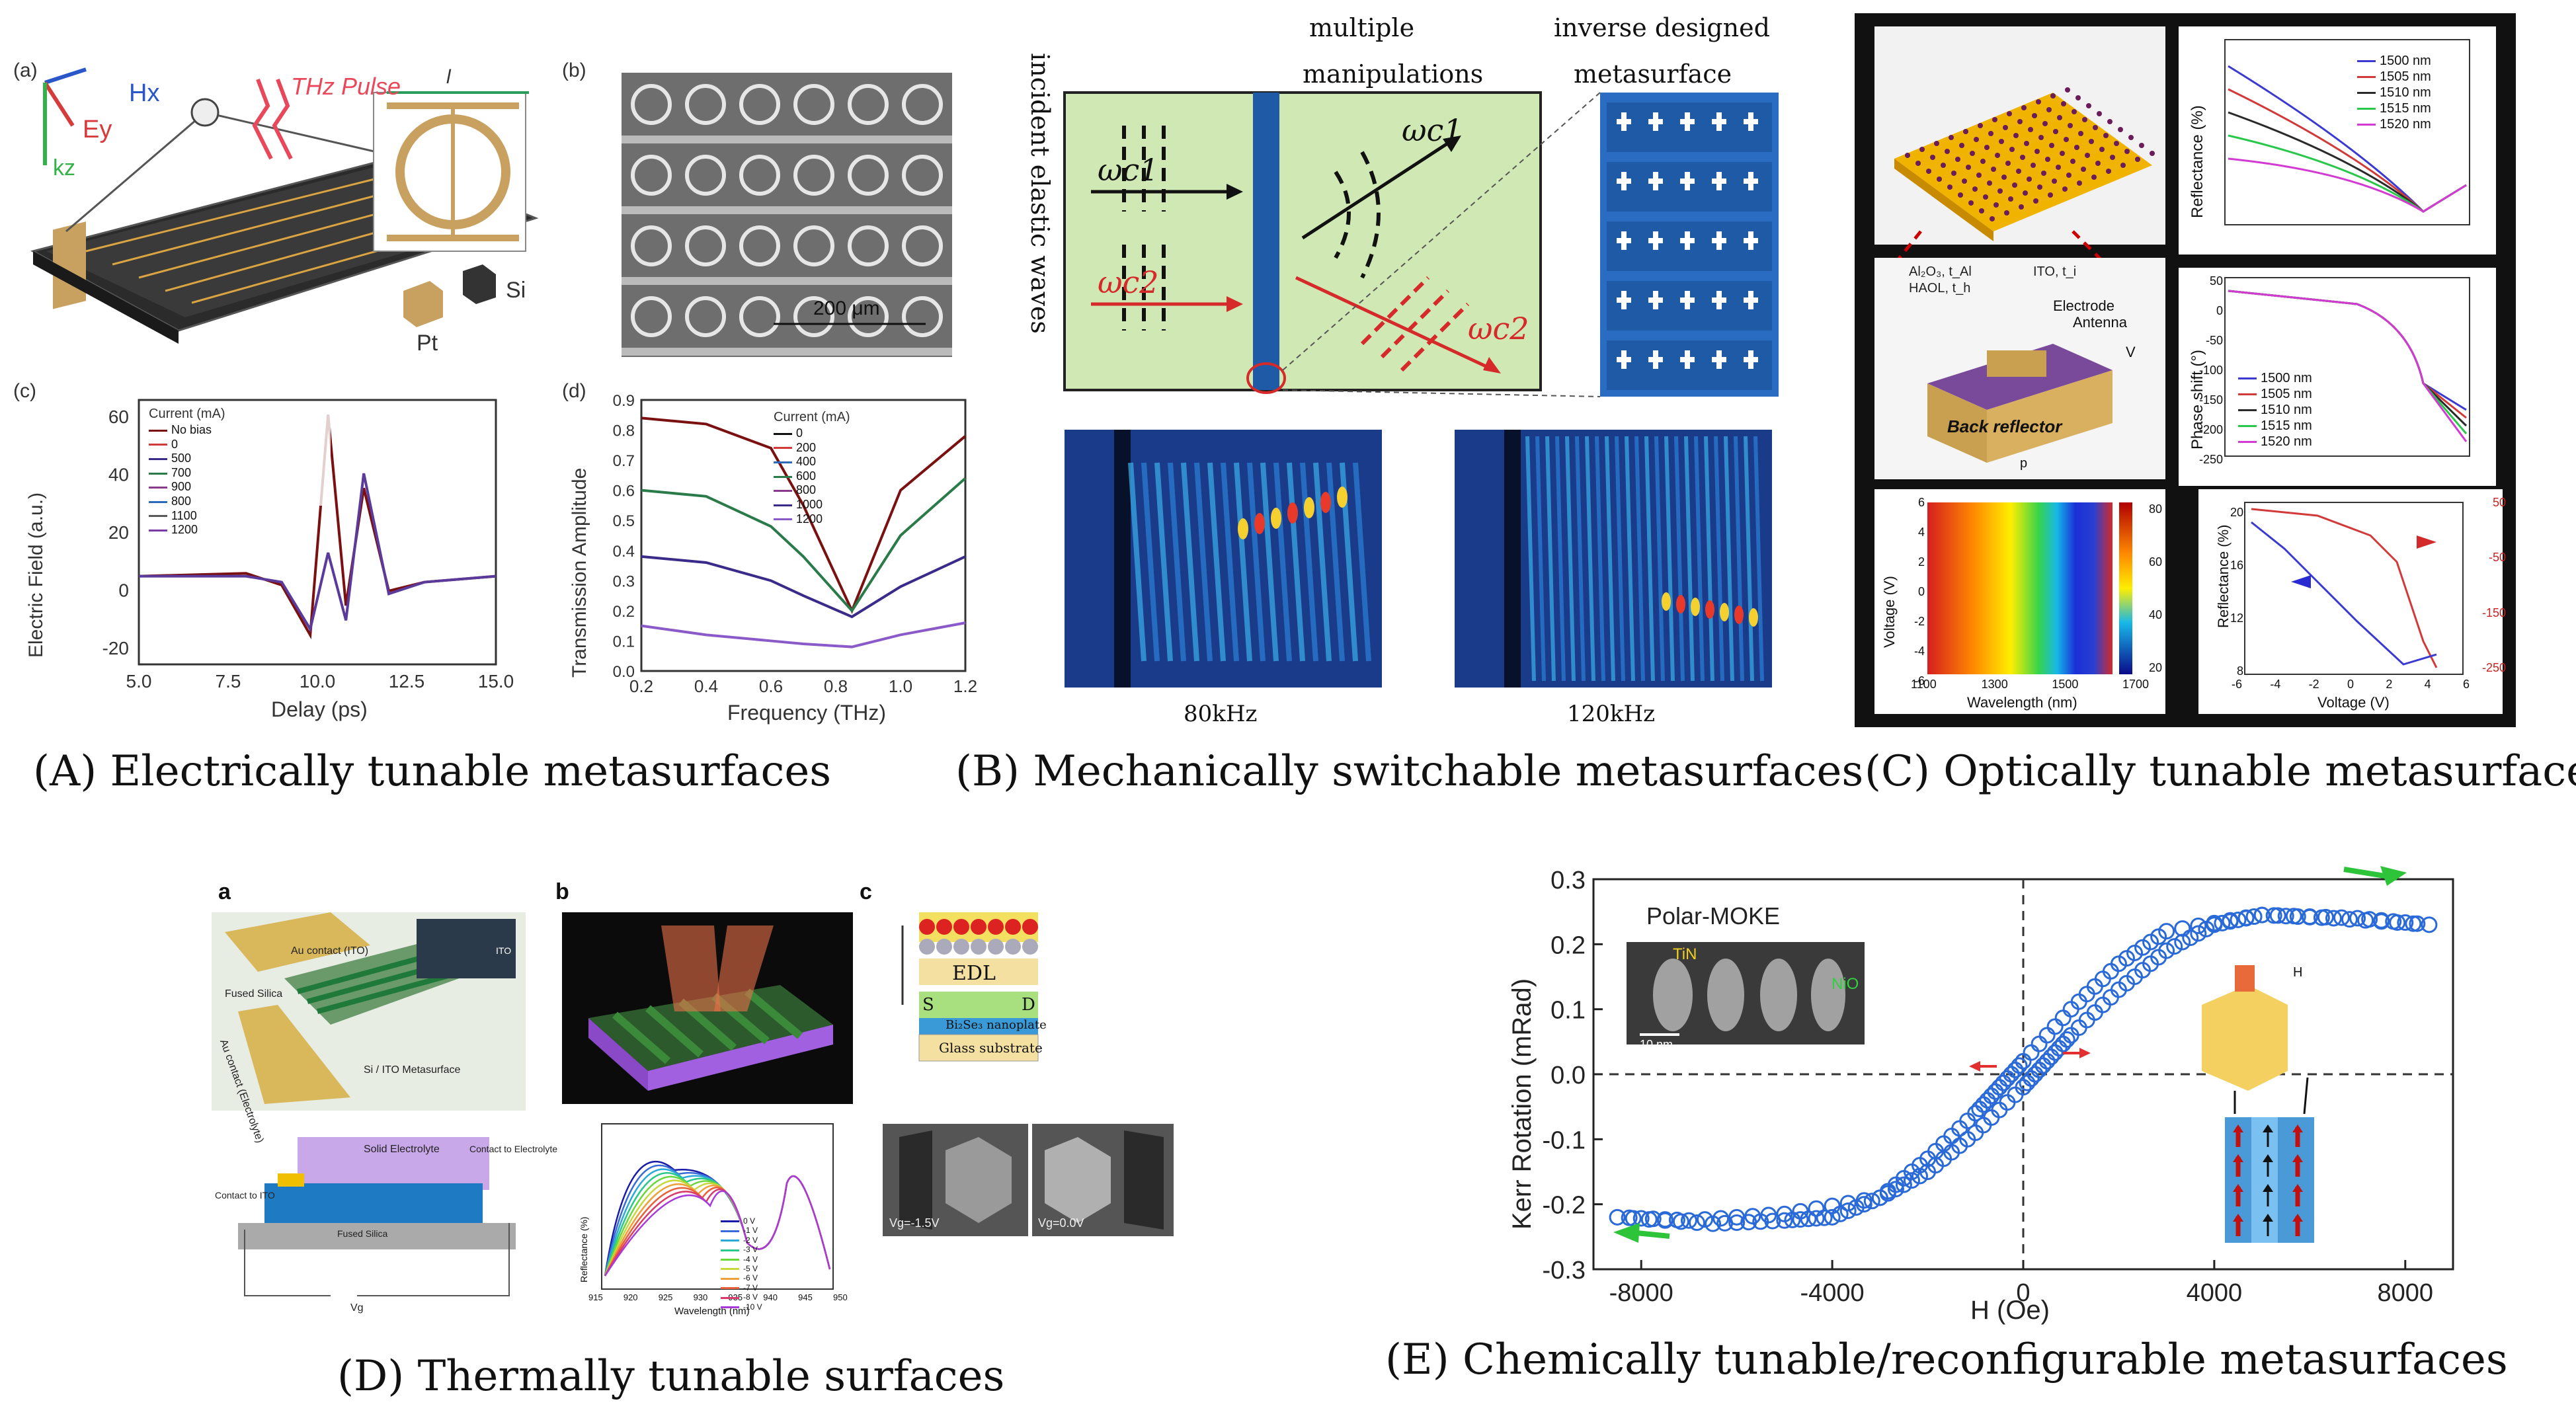 Image resolution: width=2576 pixels, height=1418 pixels. What do you see at coordinates (841, 1297) in the screenshot?
I see `d-refl-xtick: 950` at bounding box center [841, 1297].